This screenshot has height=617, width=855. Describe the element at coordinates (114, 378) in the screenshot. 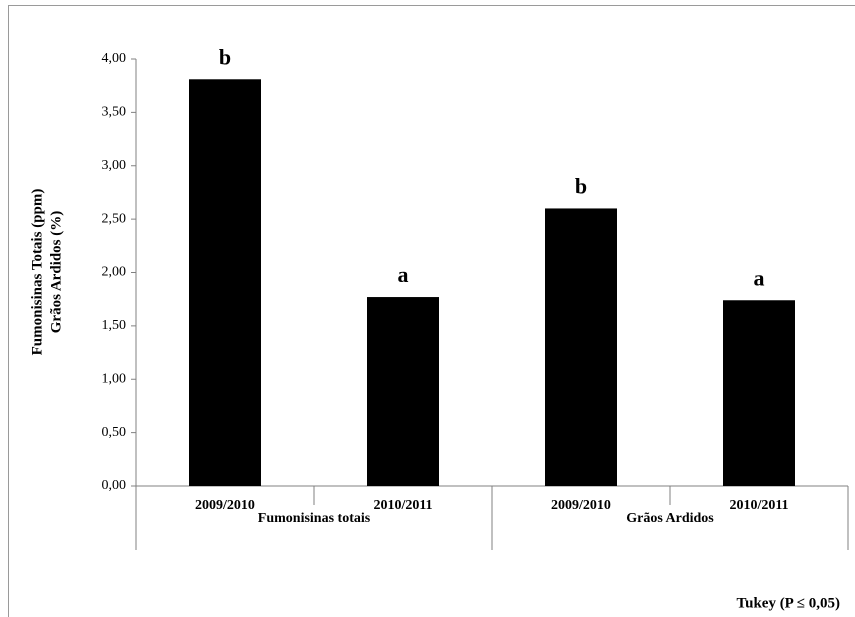

I see `y-tick-label: 1,00` at that location.